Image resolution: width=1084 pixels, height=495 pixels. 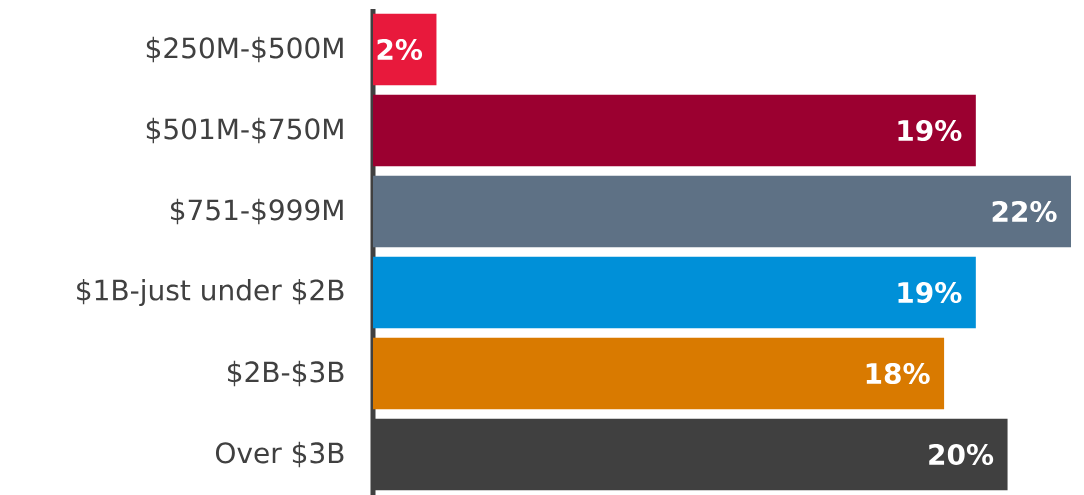 I want to click on data-label: 22%, so click(x=1024, y=211).